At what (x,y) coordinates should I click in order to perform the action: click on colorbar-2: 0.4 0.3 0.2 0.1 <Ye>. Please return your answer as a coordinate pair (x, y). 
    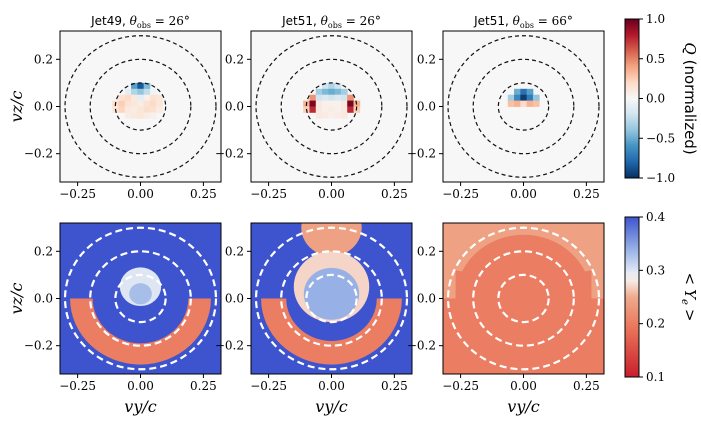
    Looking at the image, I should click on (661, 297).